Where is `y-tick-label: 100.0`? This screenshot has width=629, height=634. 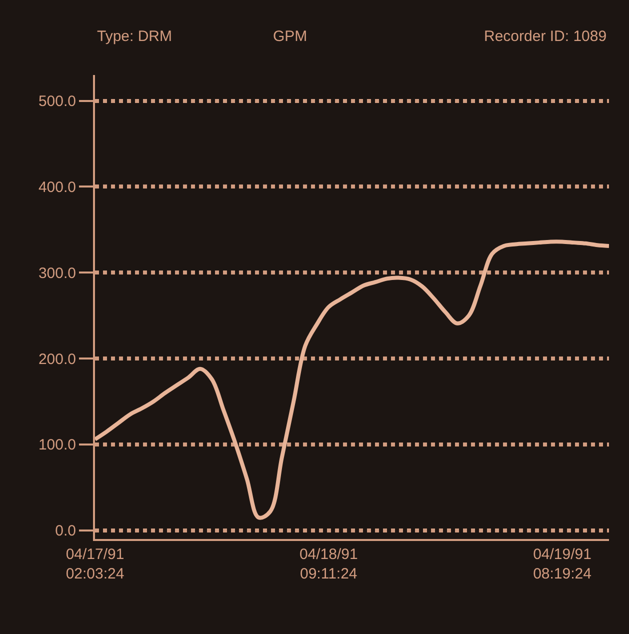
y-tick-label: 100.0 is located at coordinates (57, 445).